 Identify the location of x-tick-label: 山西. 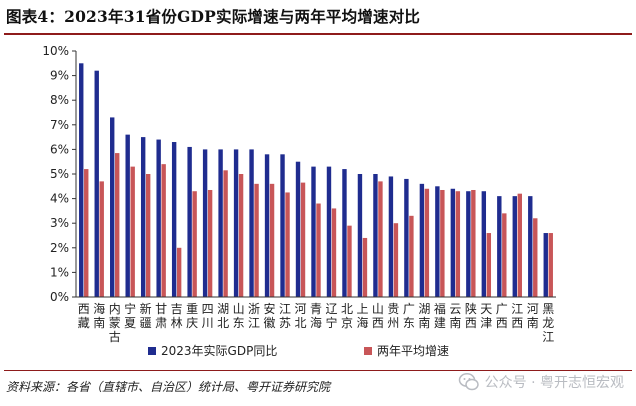
(378, 316).